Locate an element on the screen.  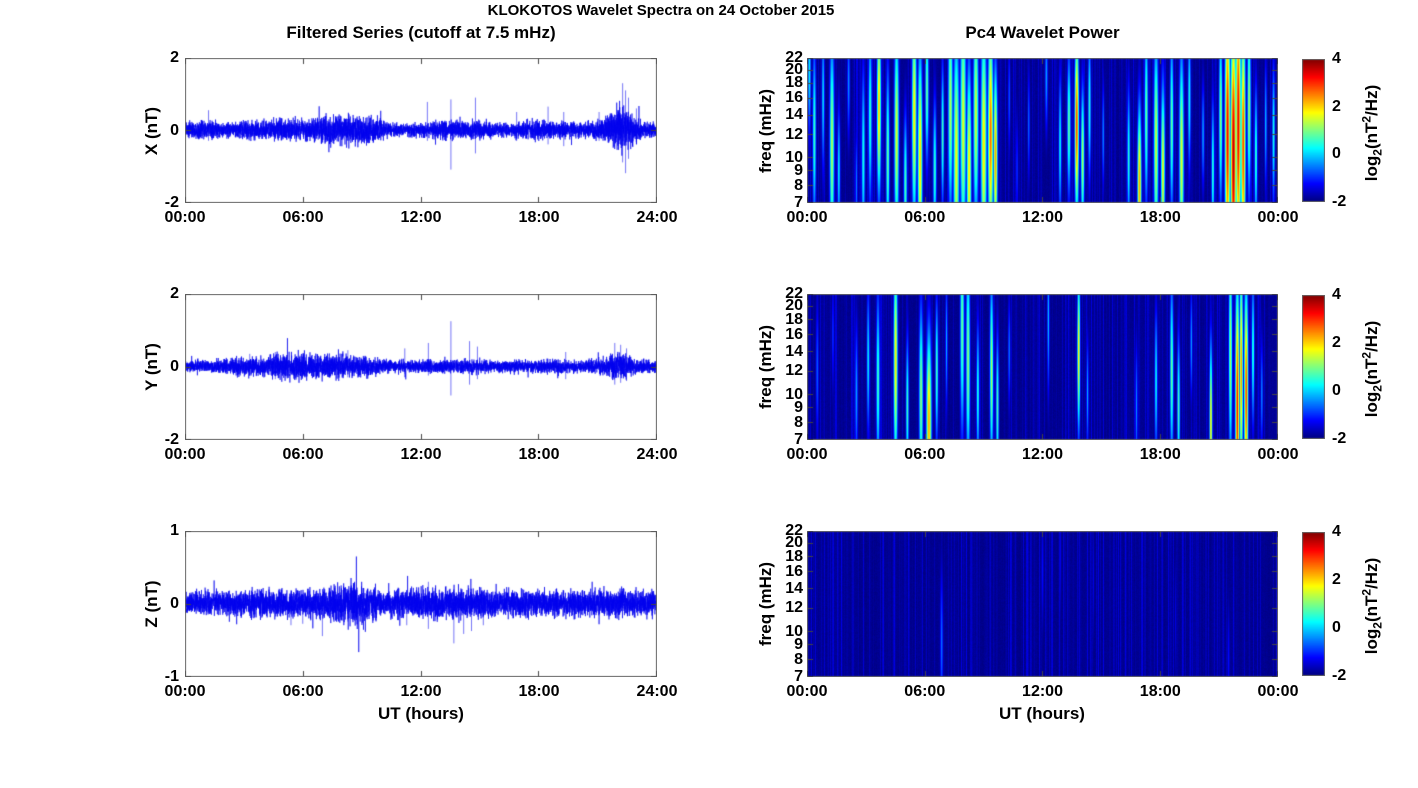
tick-label: -1 is located at coordinates (171, 676).